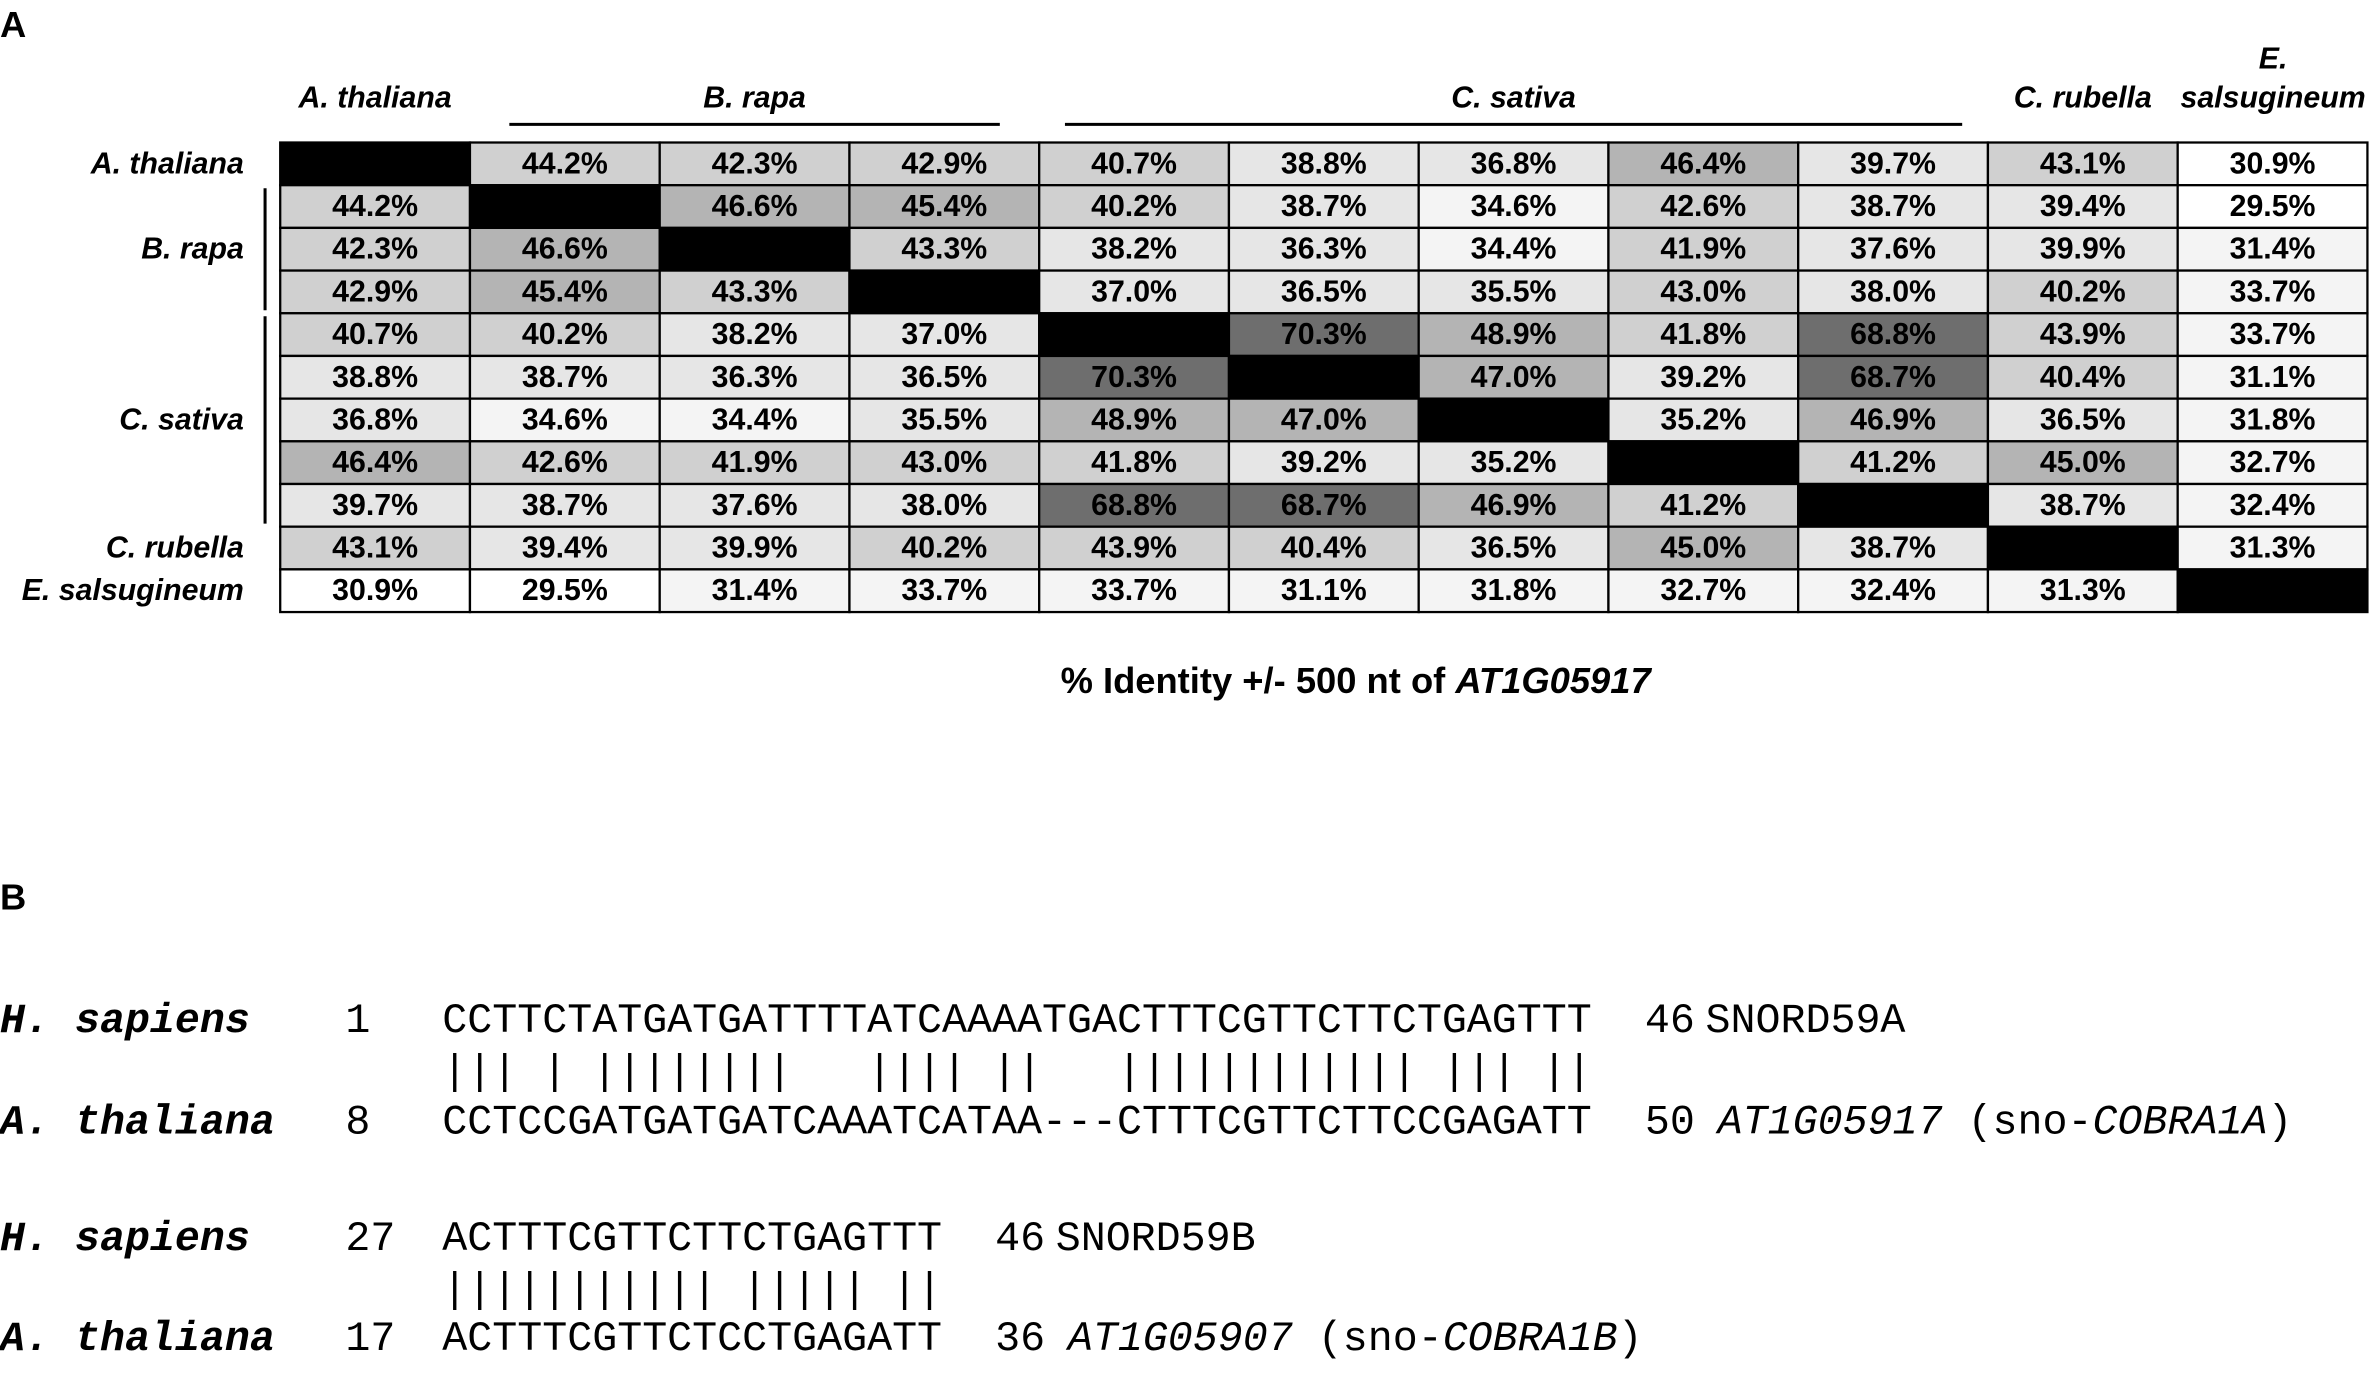  What do you see at coordinates (1254, 680) in the screenshot?
I see `caption-text: % Identity +/- 500 nt of` at bounding box center [1254, 680].